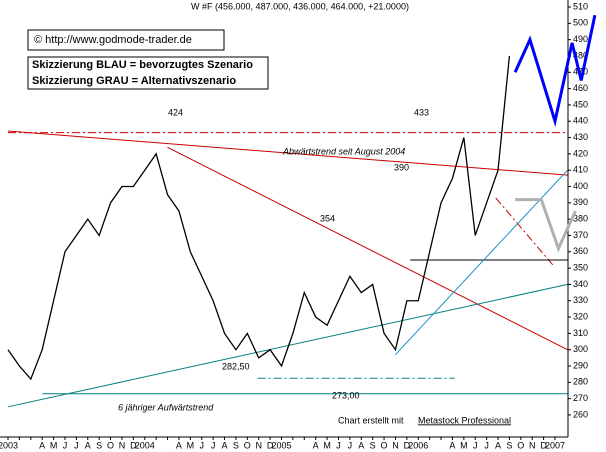 This screenshot has width=606, height=452. I want to click on legend-text: Skizzierung BLAU = bevorzugtes Szenario, so click(142, 65).